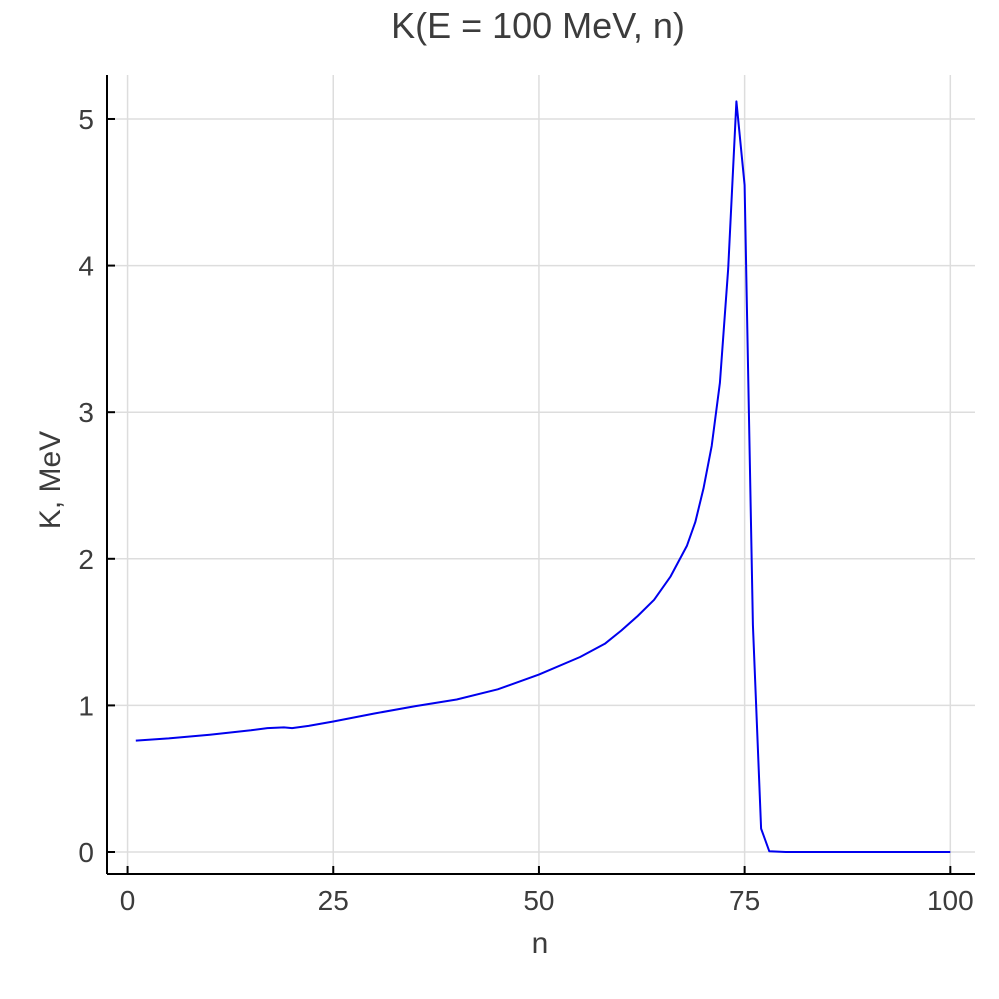 Image resolution: width=999 pixels, height=999 pixels. Describe the element at coordinates (86, 559) in the screenshot. I see `y-tick-label: 2` at that location.